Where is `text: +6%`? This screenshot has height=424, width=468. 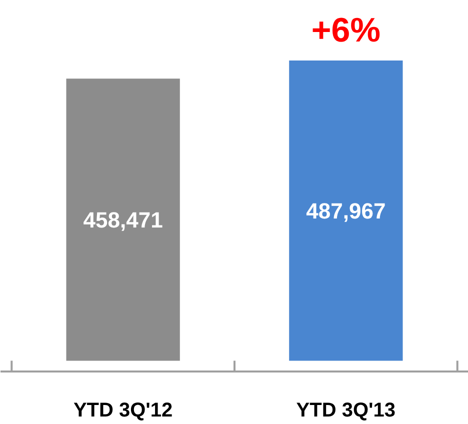 text: +6% is located at coordinates (345, 31).